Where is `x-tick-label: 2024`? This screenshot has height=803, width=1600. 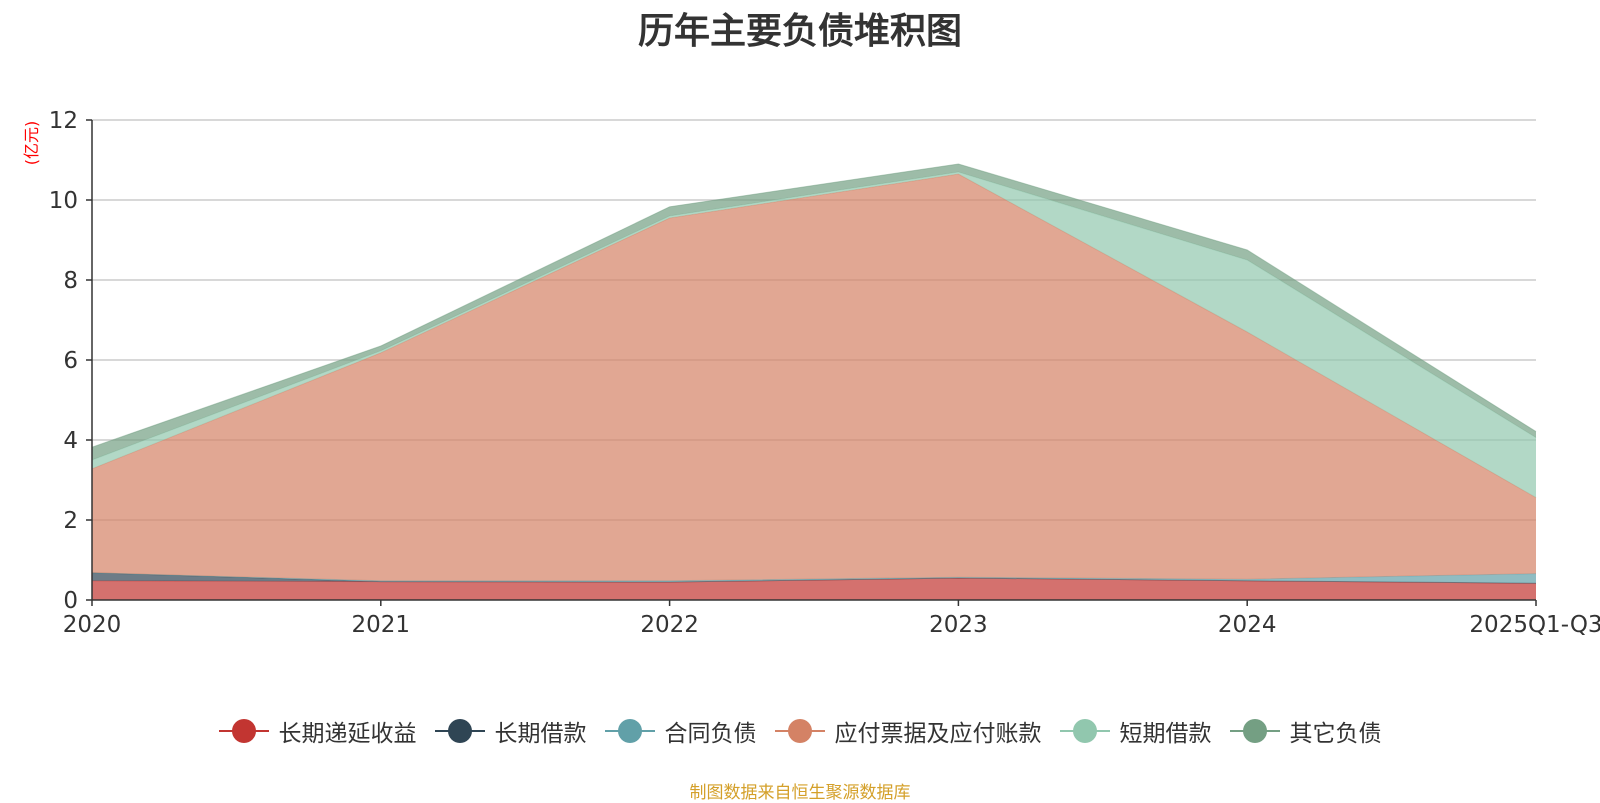 x-tick-label: 2024 is located at coordinates (1247, 625).